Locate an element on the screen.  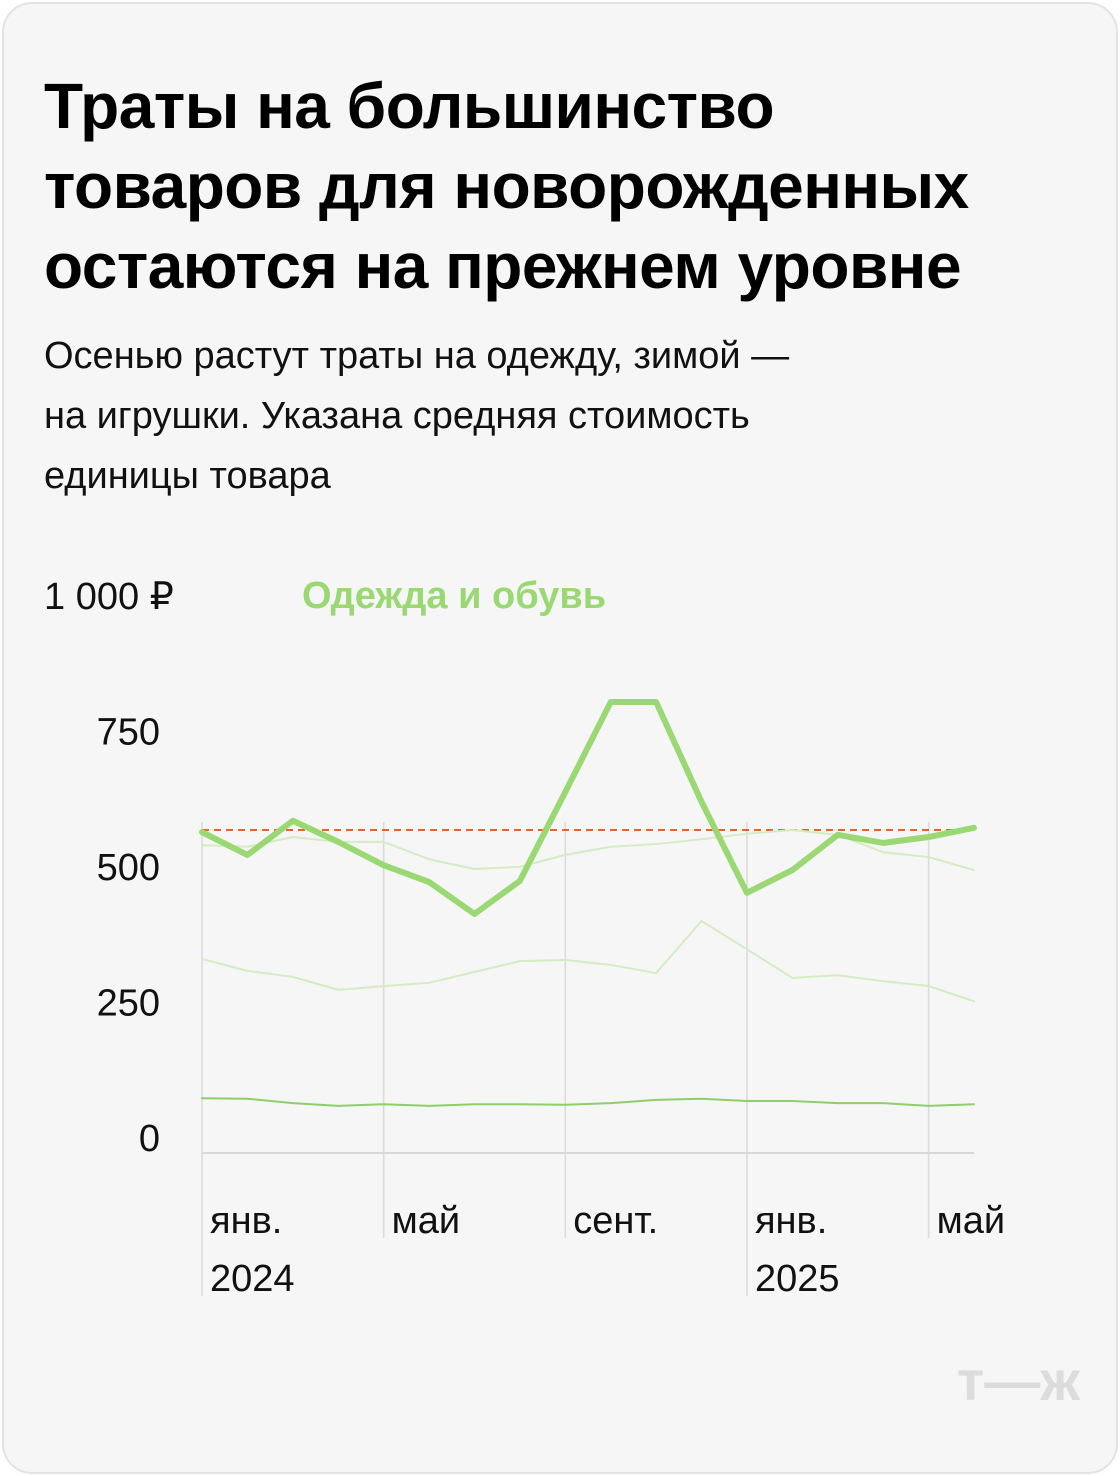
y-tick-label: 750 is located at coordinates (128, 733).